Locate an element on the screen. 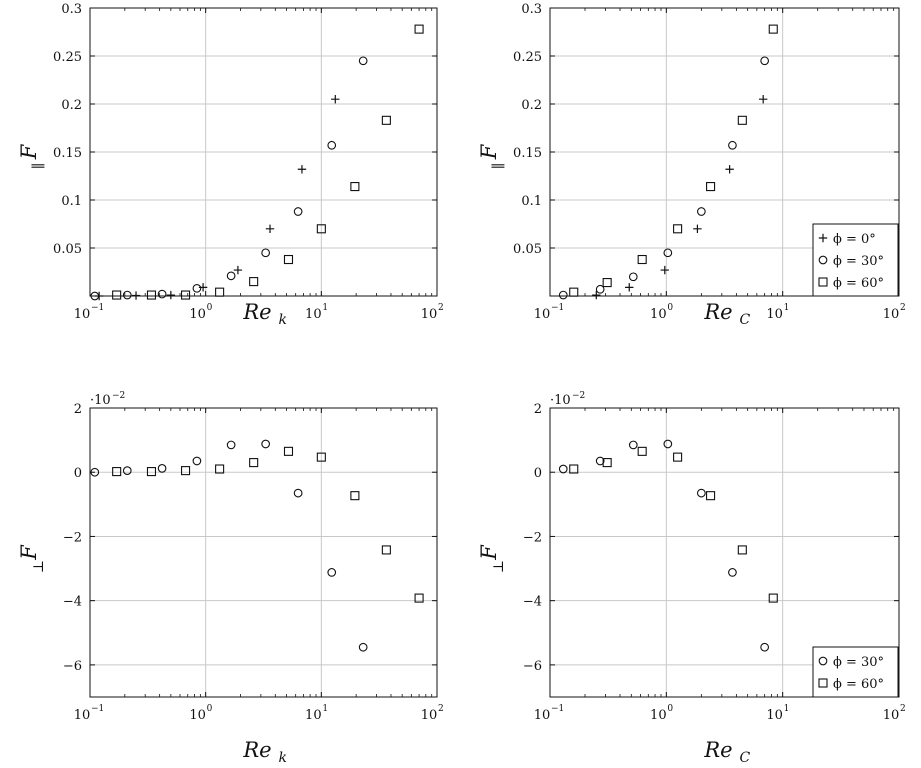 The width and height of the screenshot is (921, 768). legend: ϕ = 30° ϕ = 60° is located at coordinates (855, 672).